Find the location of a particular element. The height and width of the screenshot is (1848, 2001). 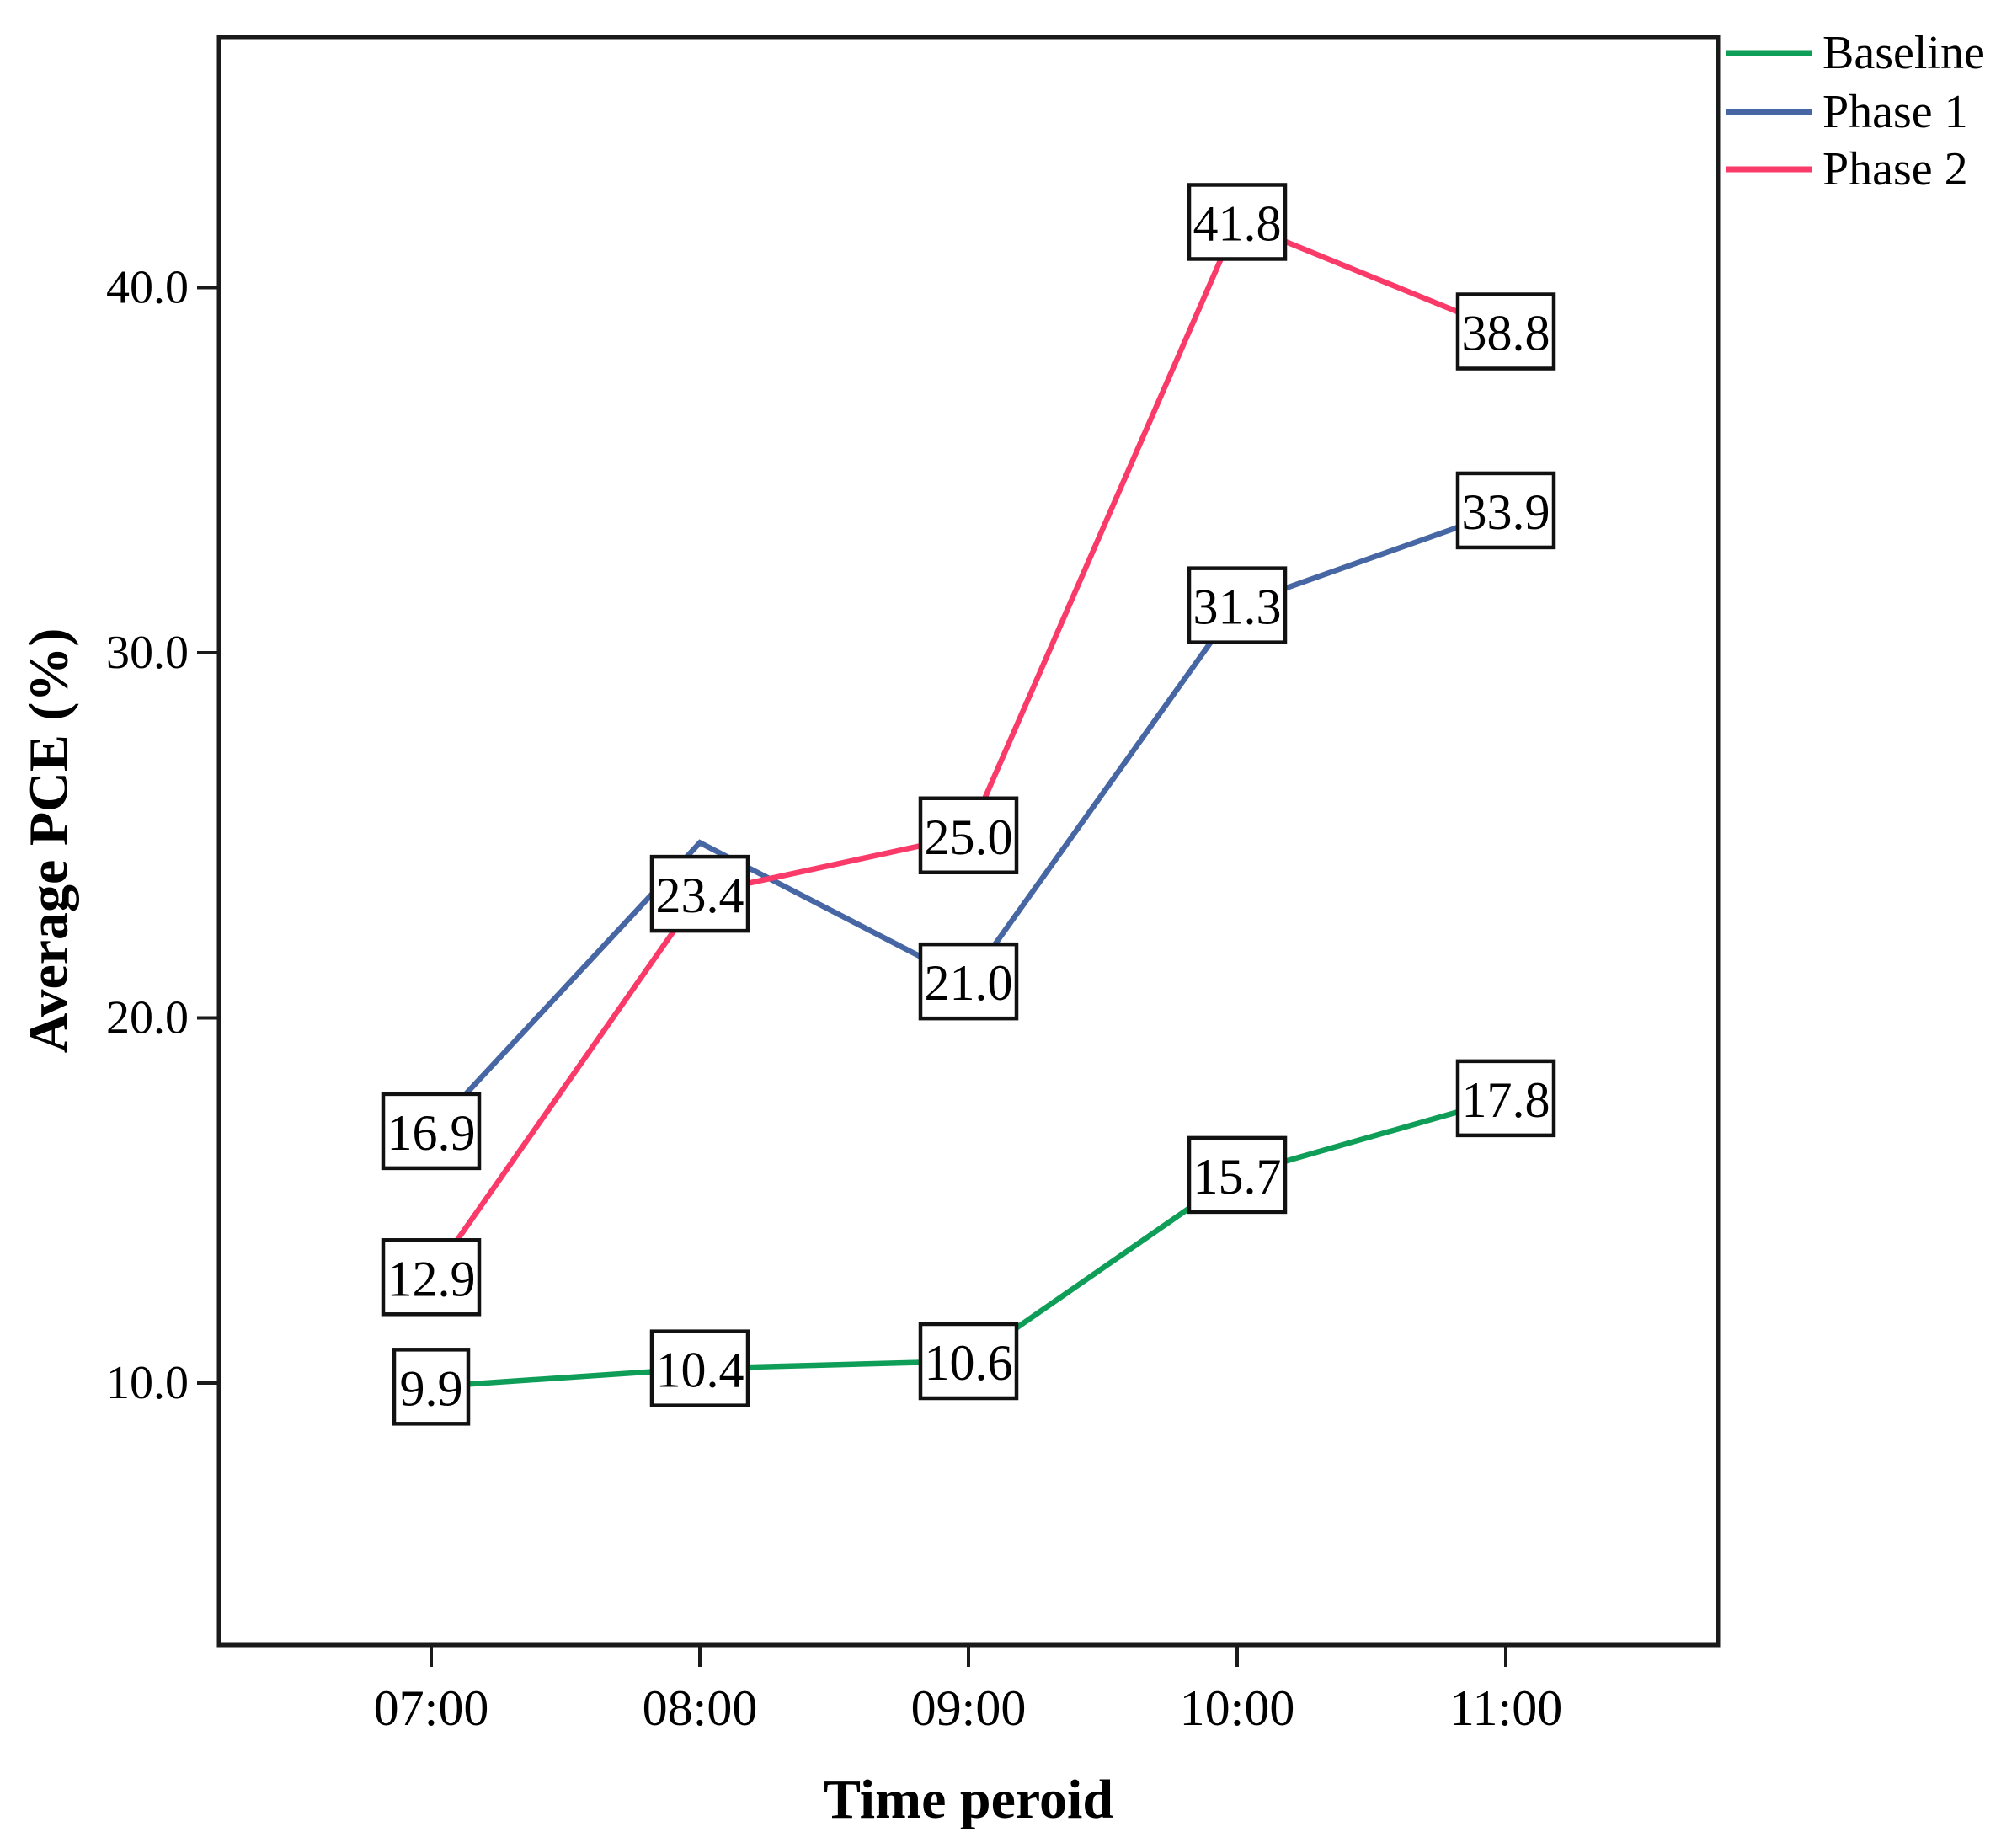

point-label: 25.0 is located at coordinates (969, 837).